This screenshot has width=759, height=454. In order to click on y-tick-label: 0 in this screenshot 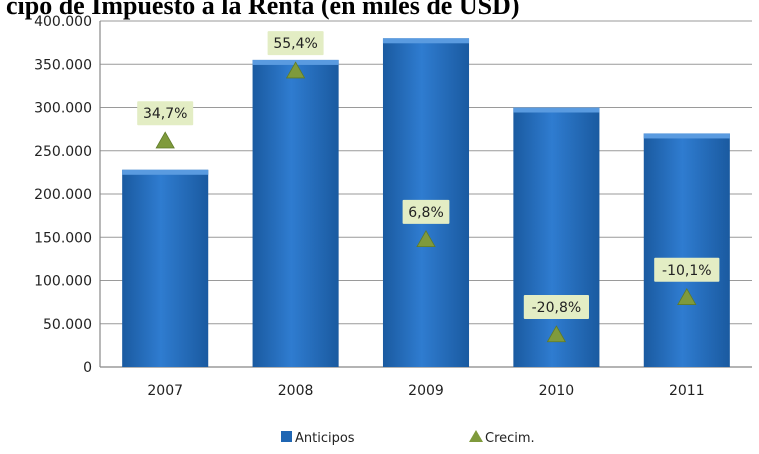, I will do `click(87, 368)`.